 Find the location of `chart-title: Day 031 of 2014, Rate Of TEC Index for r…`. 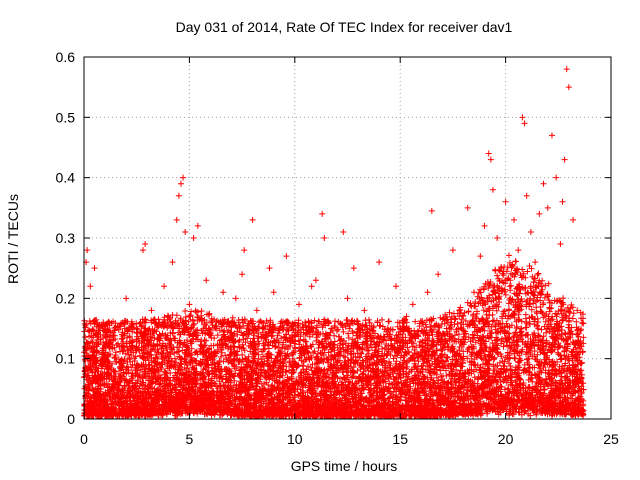

chart-title: Day 031 of 2014, Rate Of TEC Index for r… is located at coordinates (344, 27).